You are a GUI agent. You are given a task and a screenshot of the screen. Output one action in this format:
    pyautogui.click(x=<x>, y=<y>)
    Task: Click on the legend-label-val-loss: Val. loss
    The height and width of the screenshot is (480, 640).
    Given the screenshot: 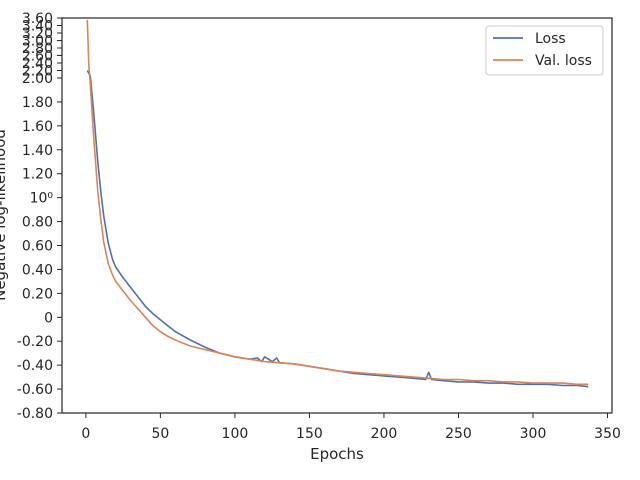 What is the action you would take?
    pyautogui.click(x=563, y=61)
    